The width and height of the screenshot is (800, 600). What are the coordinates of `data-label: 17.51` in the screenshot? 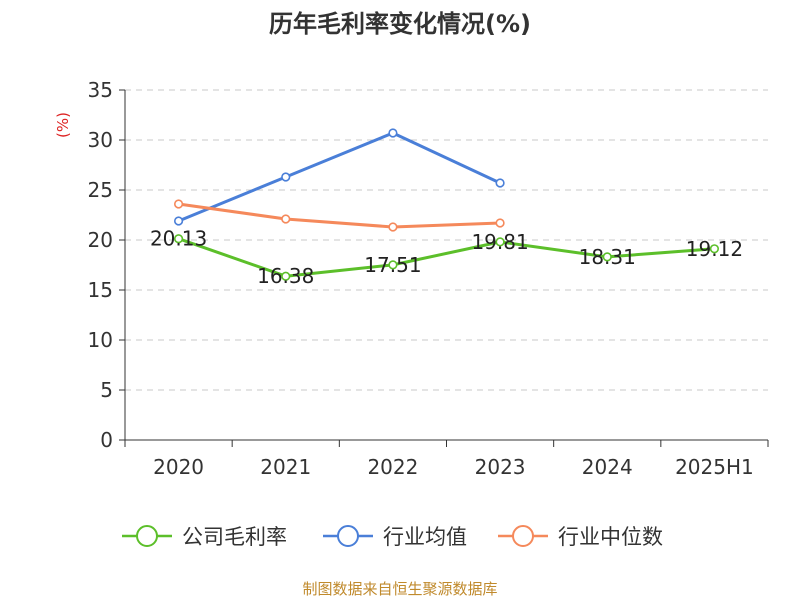 It's located at (392, 265).